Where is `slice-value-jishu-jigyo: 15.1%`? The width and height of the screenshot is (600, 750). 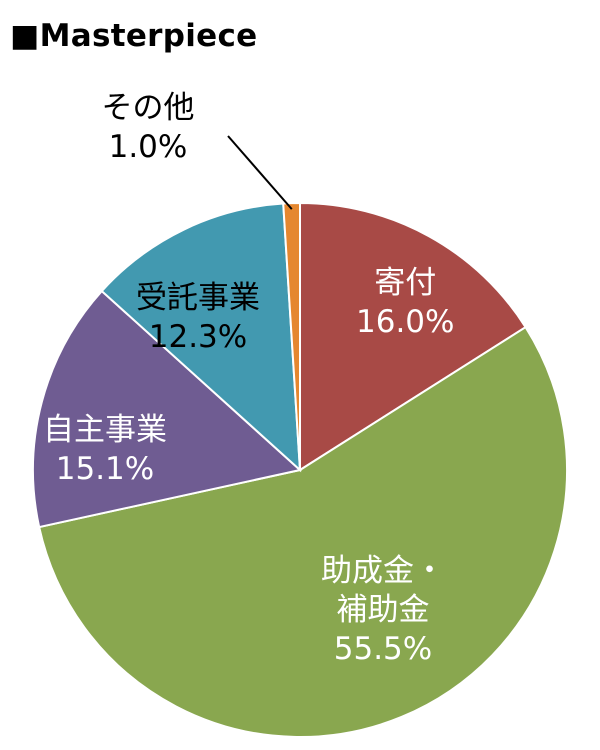 slice-value-jishu-jigyo: 15.1% is located at coordinates (105, 468).